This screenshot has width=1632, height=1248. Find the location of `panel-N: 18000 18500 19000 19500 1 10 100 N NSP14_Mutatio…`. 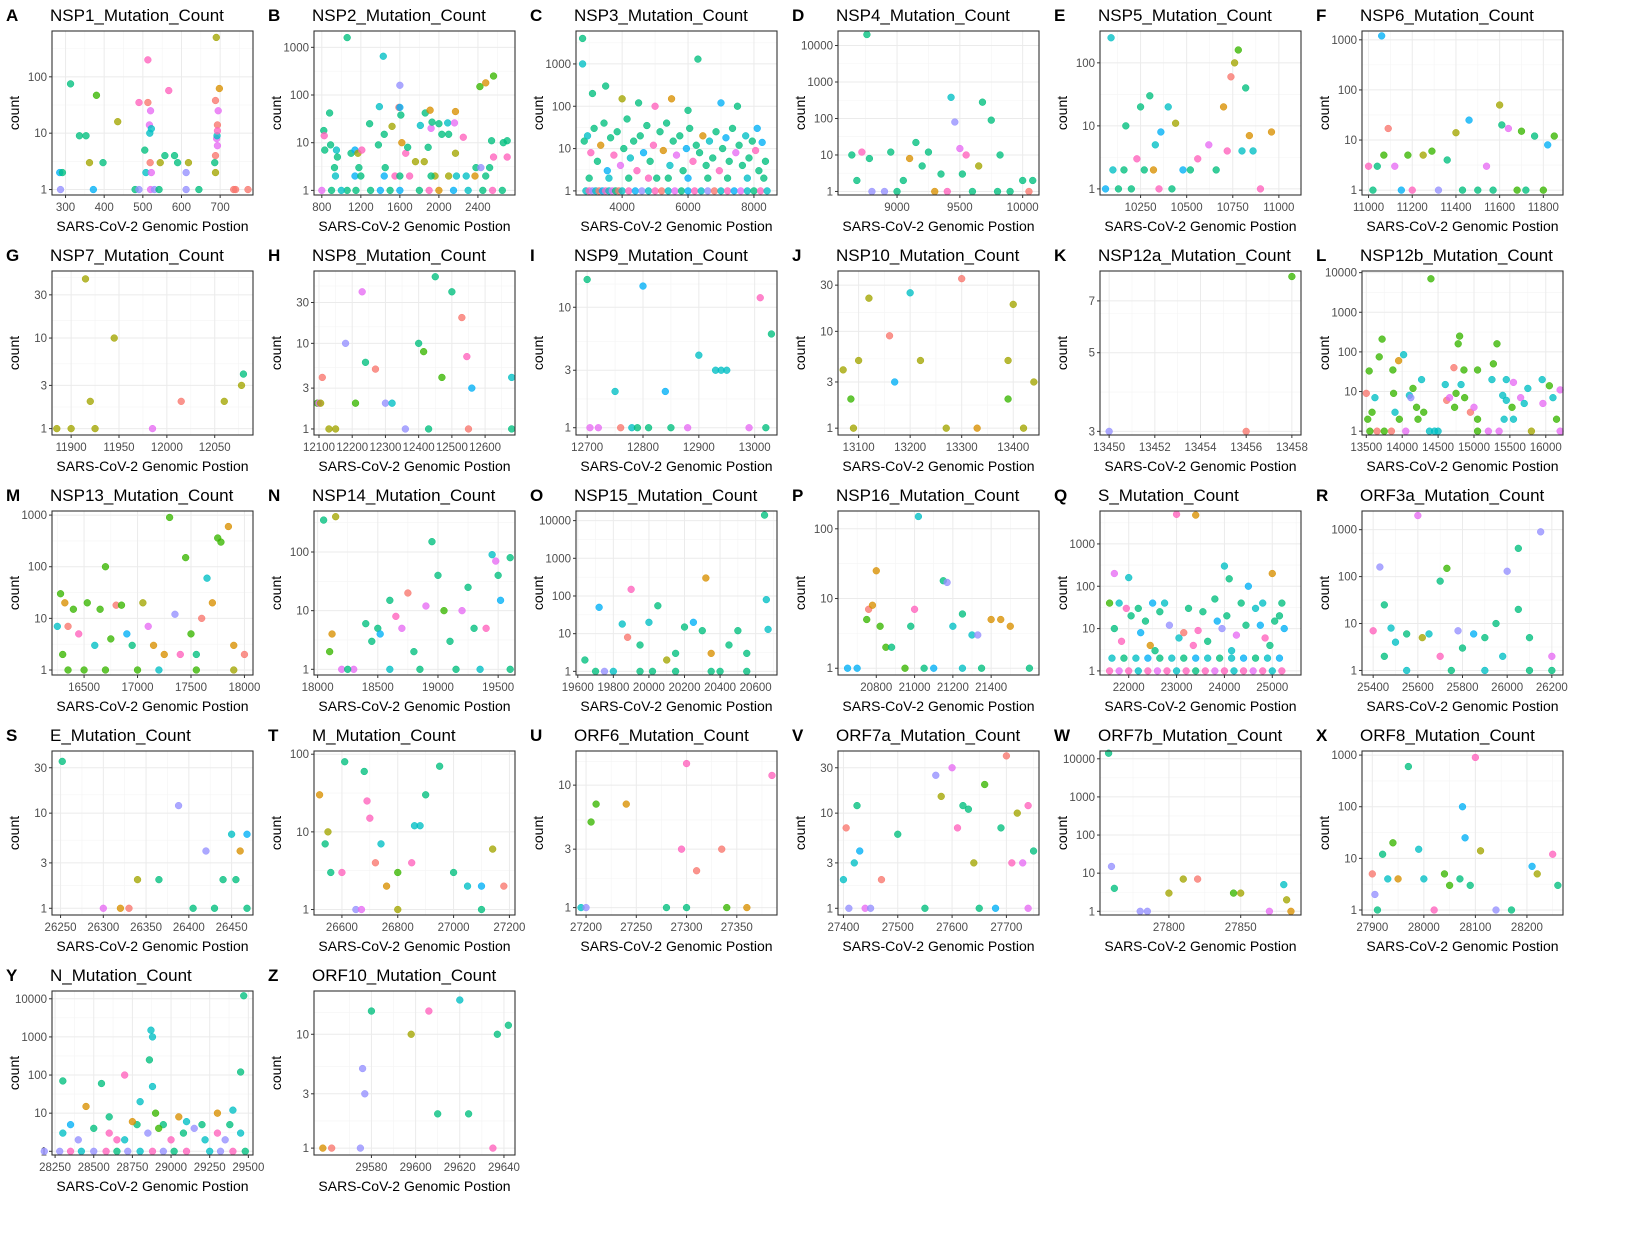

panel-N: 18000 18500 19000 19500 1 10 100 N NSP14_Mutatio… is located at coordinates (392, 600).